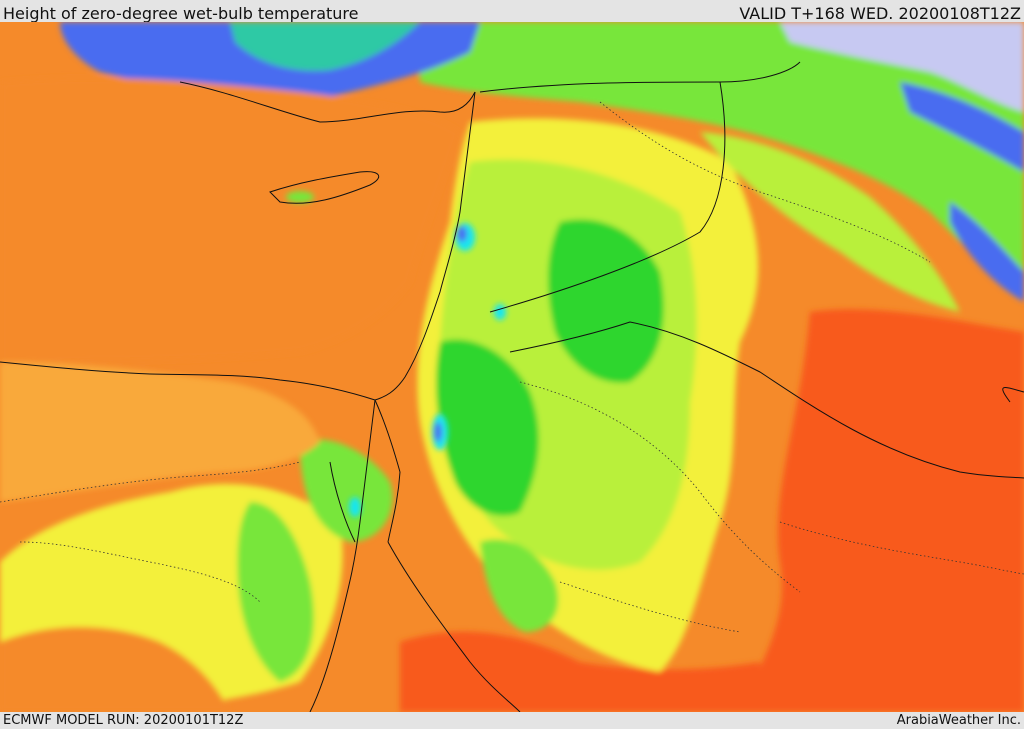 The image size is (1024, 729). Describe the element at coordinates (300, 197) in the screenshot. I see `spot-green-cyprus` at that location.